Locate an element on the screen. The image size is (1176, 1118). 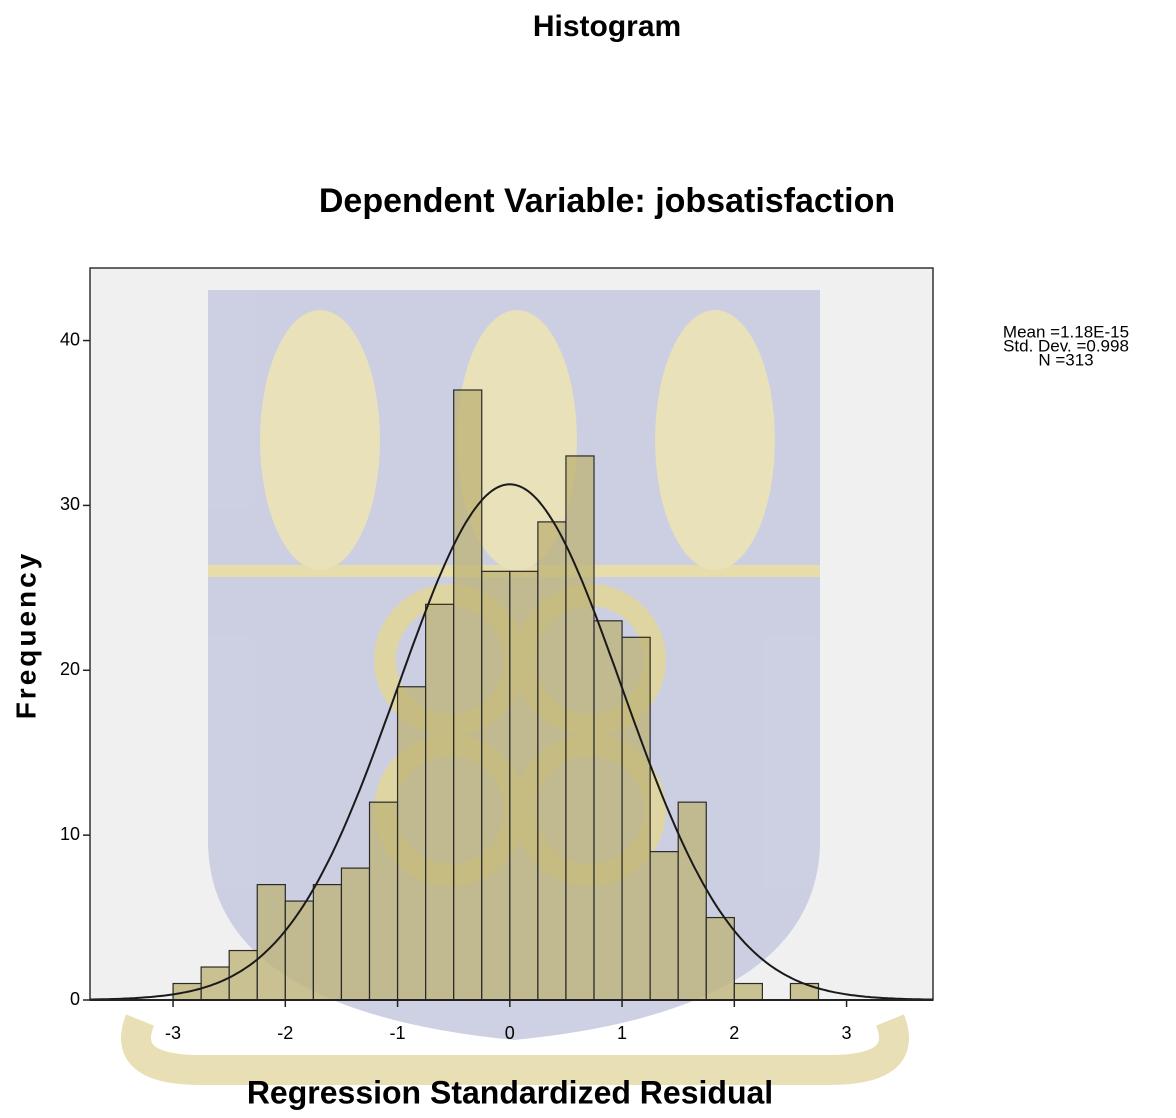
y-tick-label: 30 is located at coordinates (70, 504).